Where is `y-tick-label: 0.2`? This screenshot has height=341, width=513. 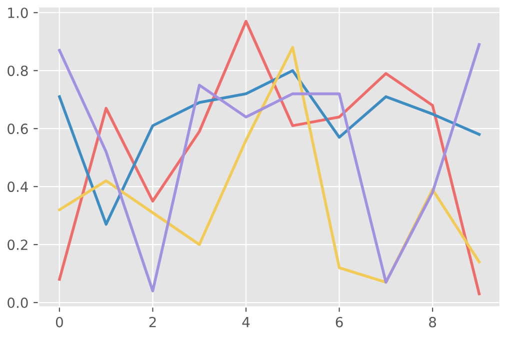
y-tick-label: 0.2 is located at coordinates (18, 245).